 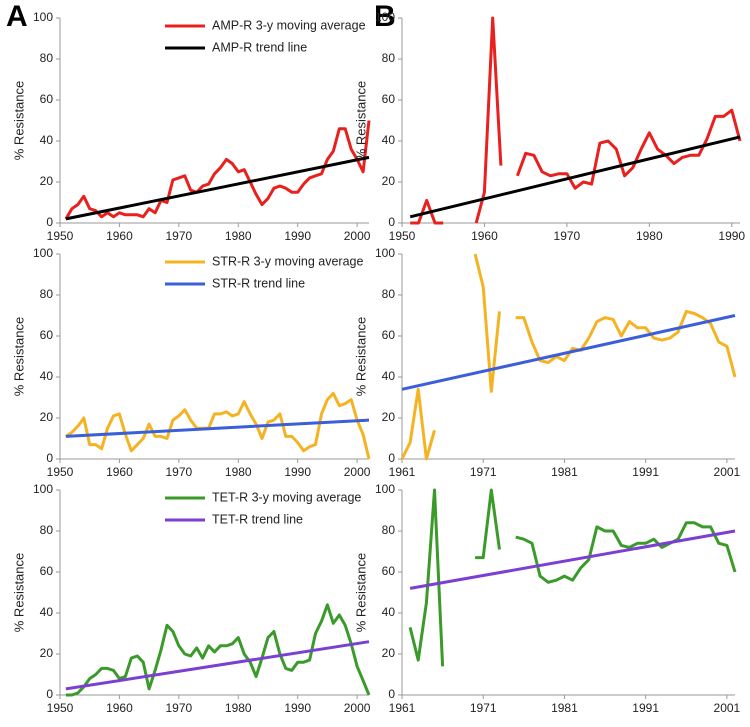 What do you see at coordinates (287, 261) in the screenshot?
I see `legend-label: STR-R 3-y moving average` at bounding box center [287, 261].